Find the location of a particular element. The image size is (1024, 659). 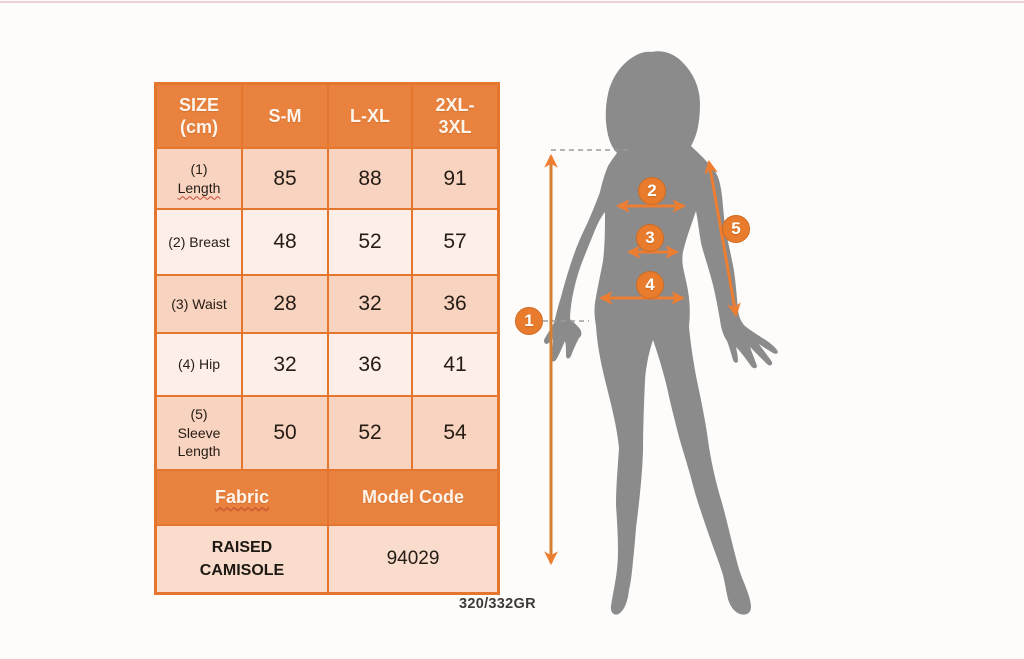

row-label-line: (2) Breast is located at coordinates (199, 241).